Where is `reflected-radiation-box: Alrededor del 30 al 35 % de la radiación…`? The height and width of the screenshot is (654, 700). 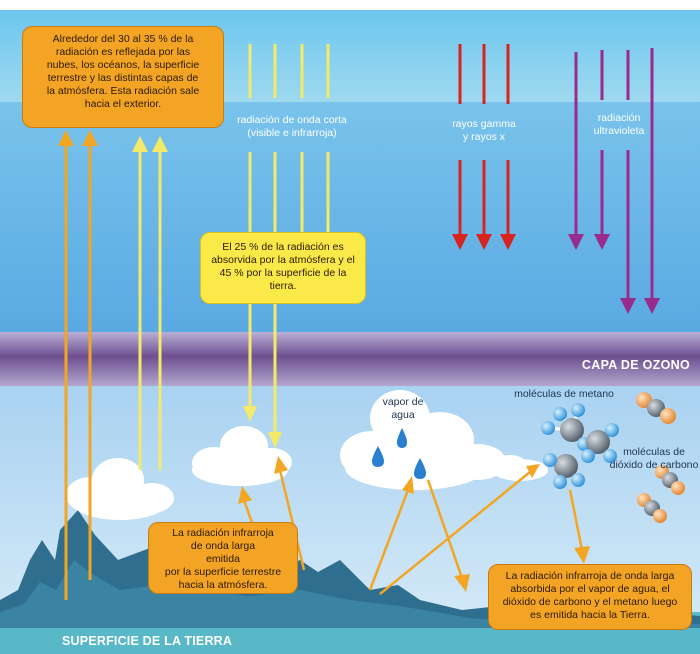 reflected-radiation-box: Alrededor del 30 al 35 % de la radiación… is located at coordinates (123, 77).